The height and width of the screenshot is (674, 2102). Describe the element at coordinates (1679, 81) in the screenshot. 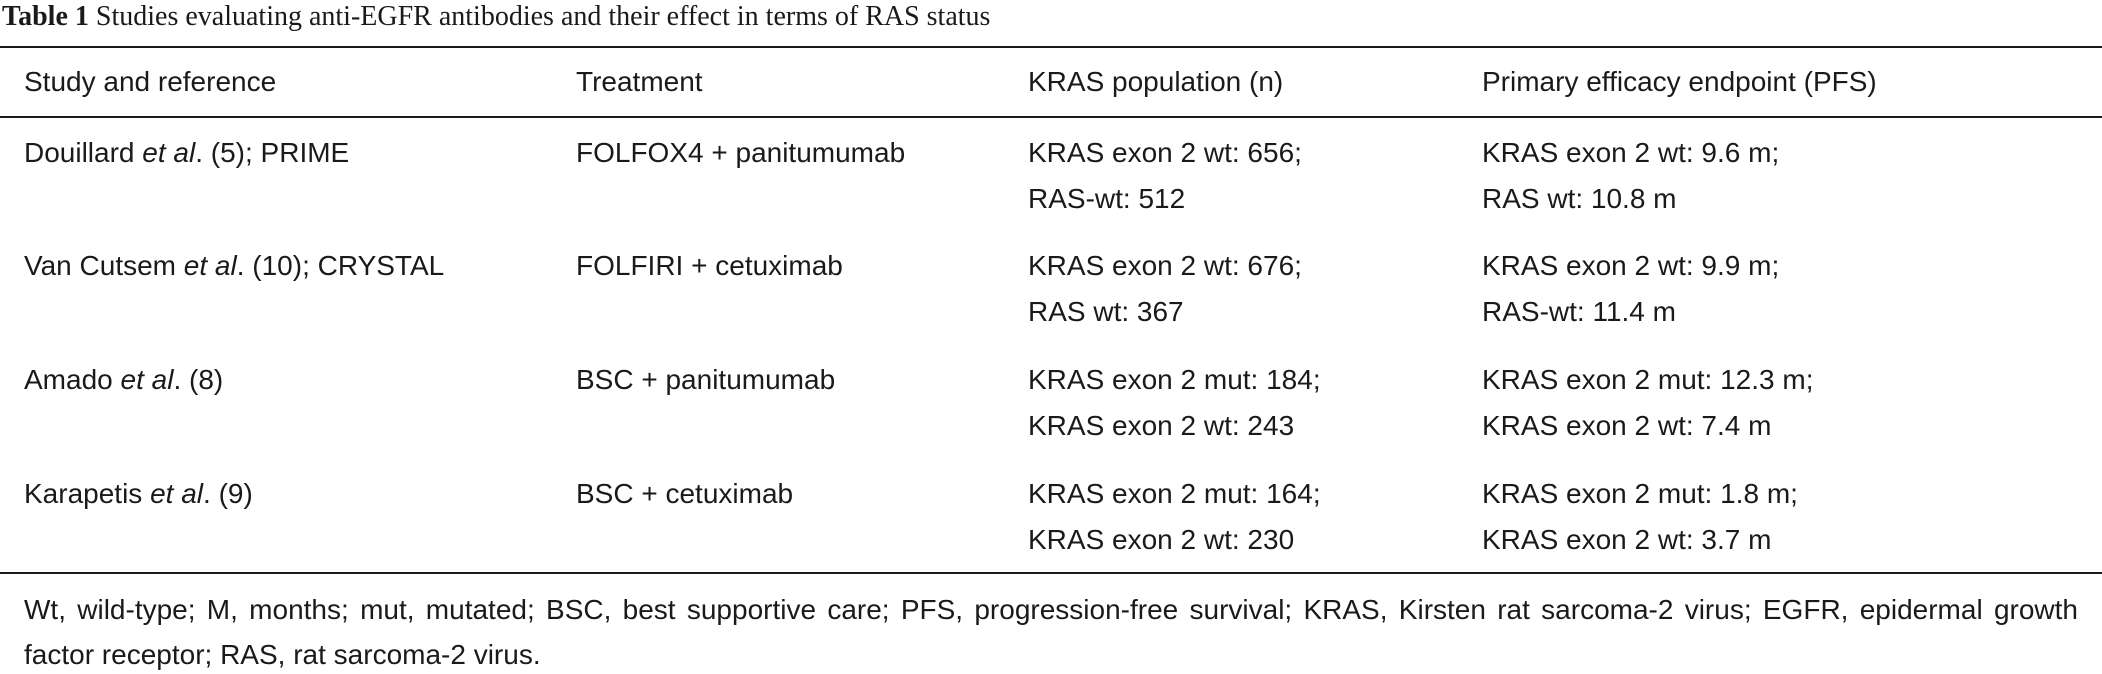

I see `header-cell: Primary efficacy endpoint (PFS)` at that location.